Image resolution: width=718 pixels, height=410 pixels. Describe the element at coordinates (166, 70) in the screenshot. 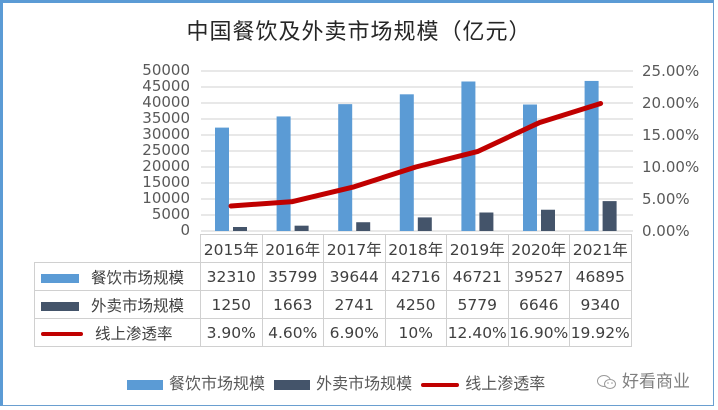

I see `left-tick-label: 50000` at that location.